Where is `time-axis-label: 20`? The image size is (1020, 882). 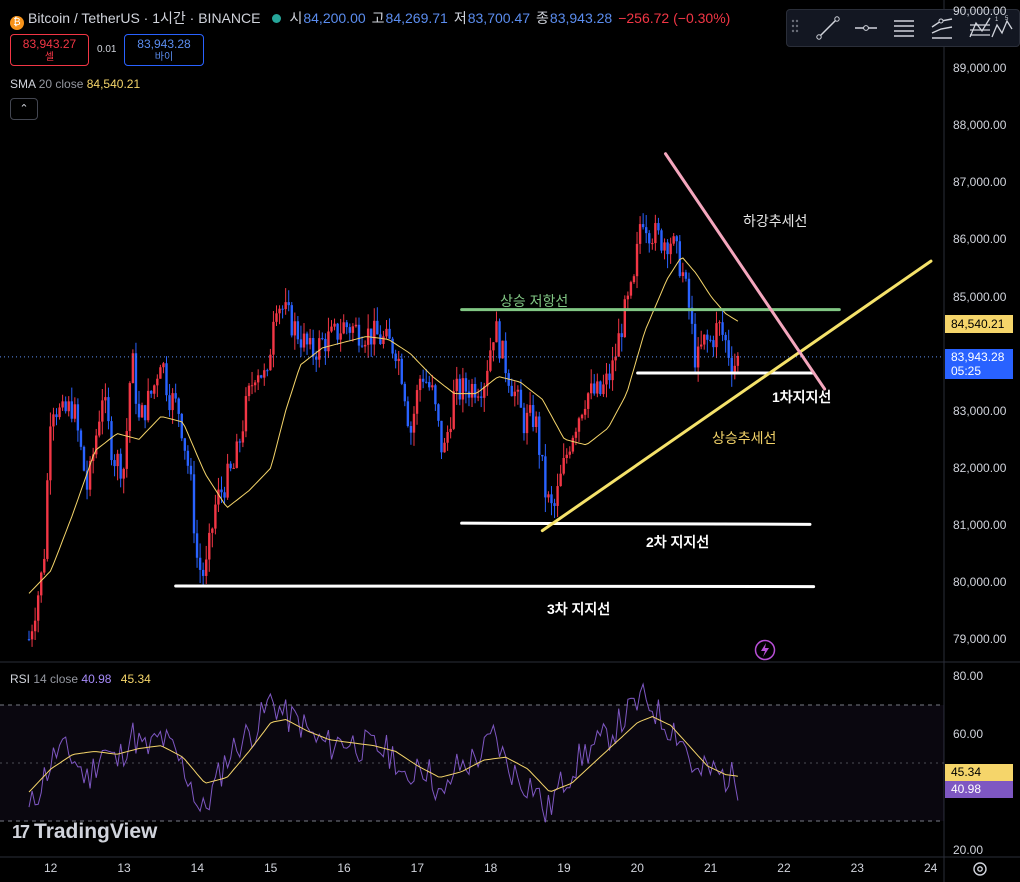 time-axis-label: 20 is located at coordinates (637, 868).